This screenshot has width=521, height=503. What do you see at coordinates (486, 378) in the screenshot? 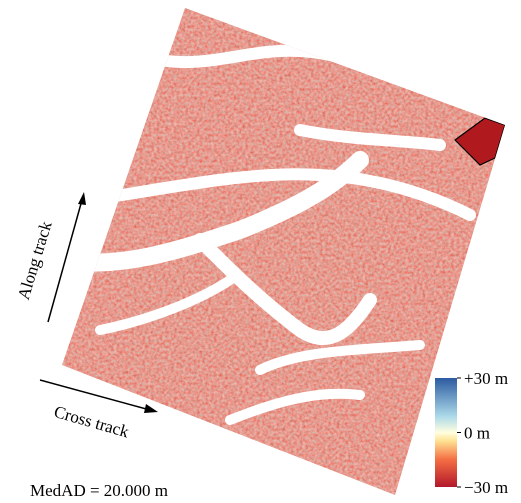
I see `colorbar-tick-label: +30 m` at bounding box center [486, 378].